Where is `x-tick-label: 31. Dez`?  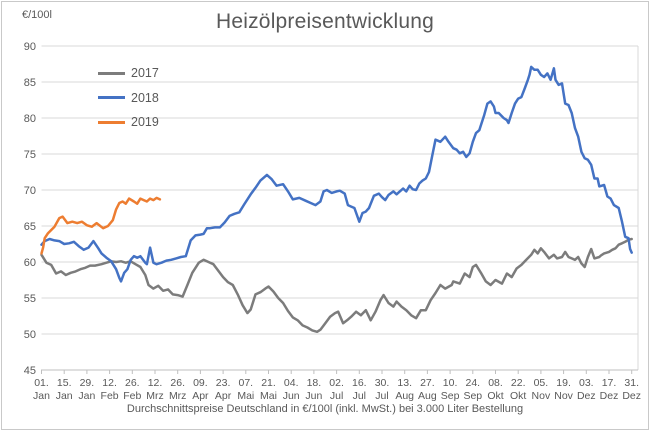 x-tick-label: 31. Dez is located at coordinates (631, 389).